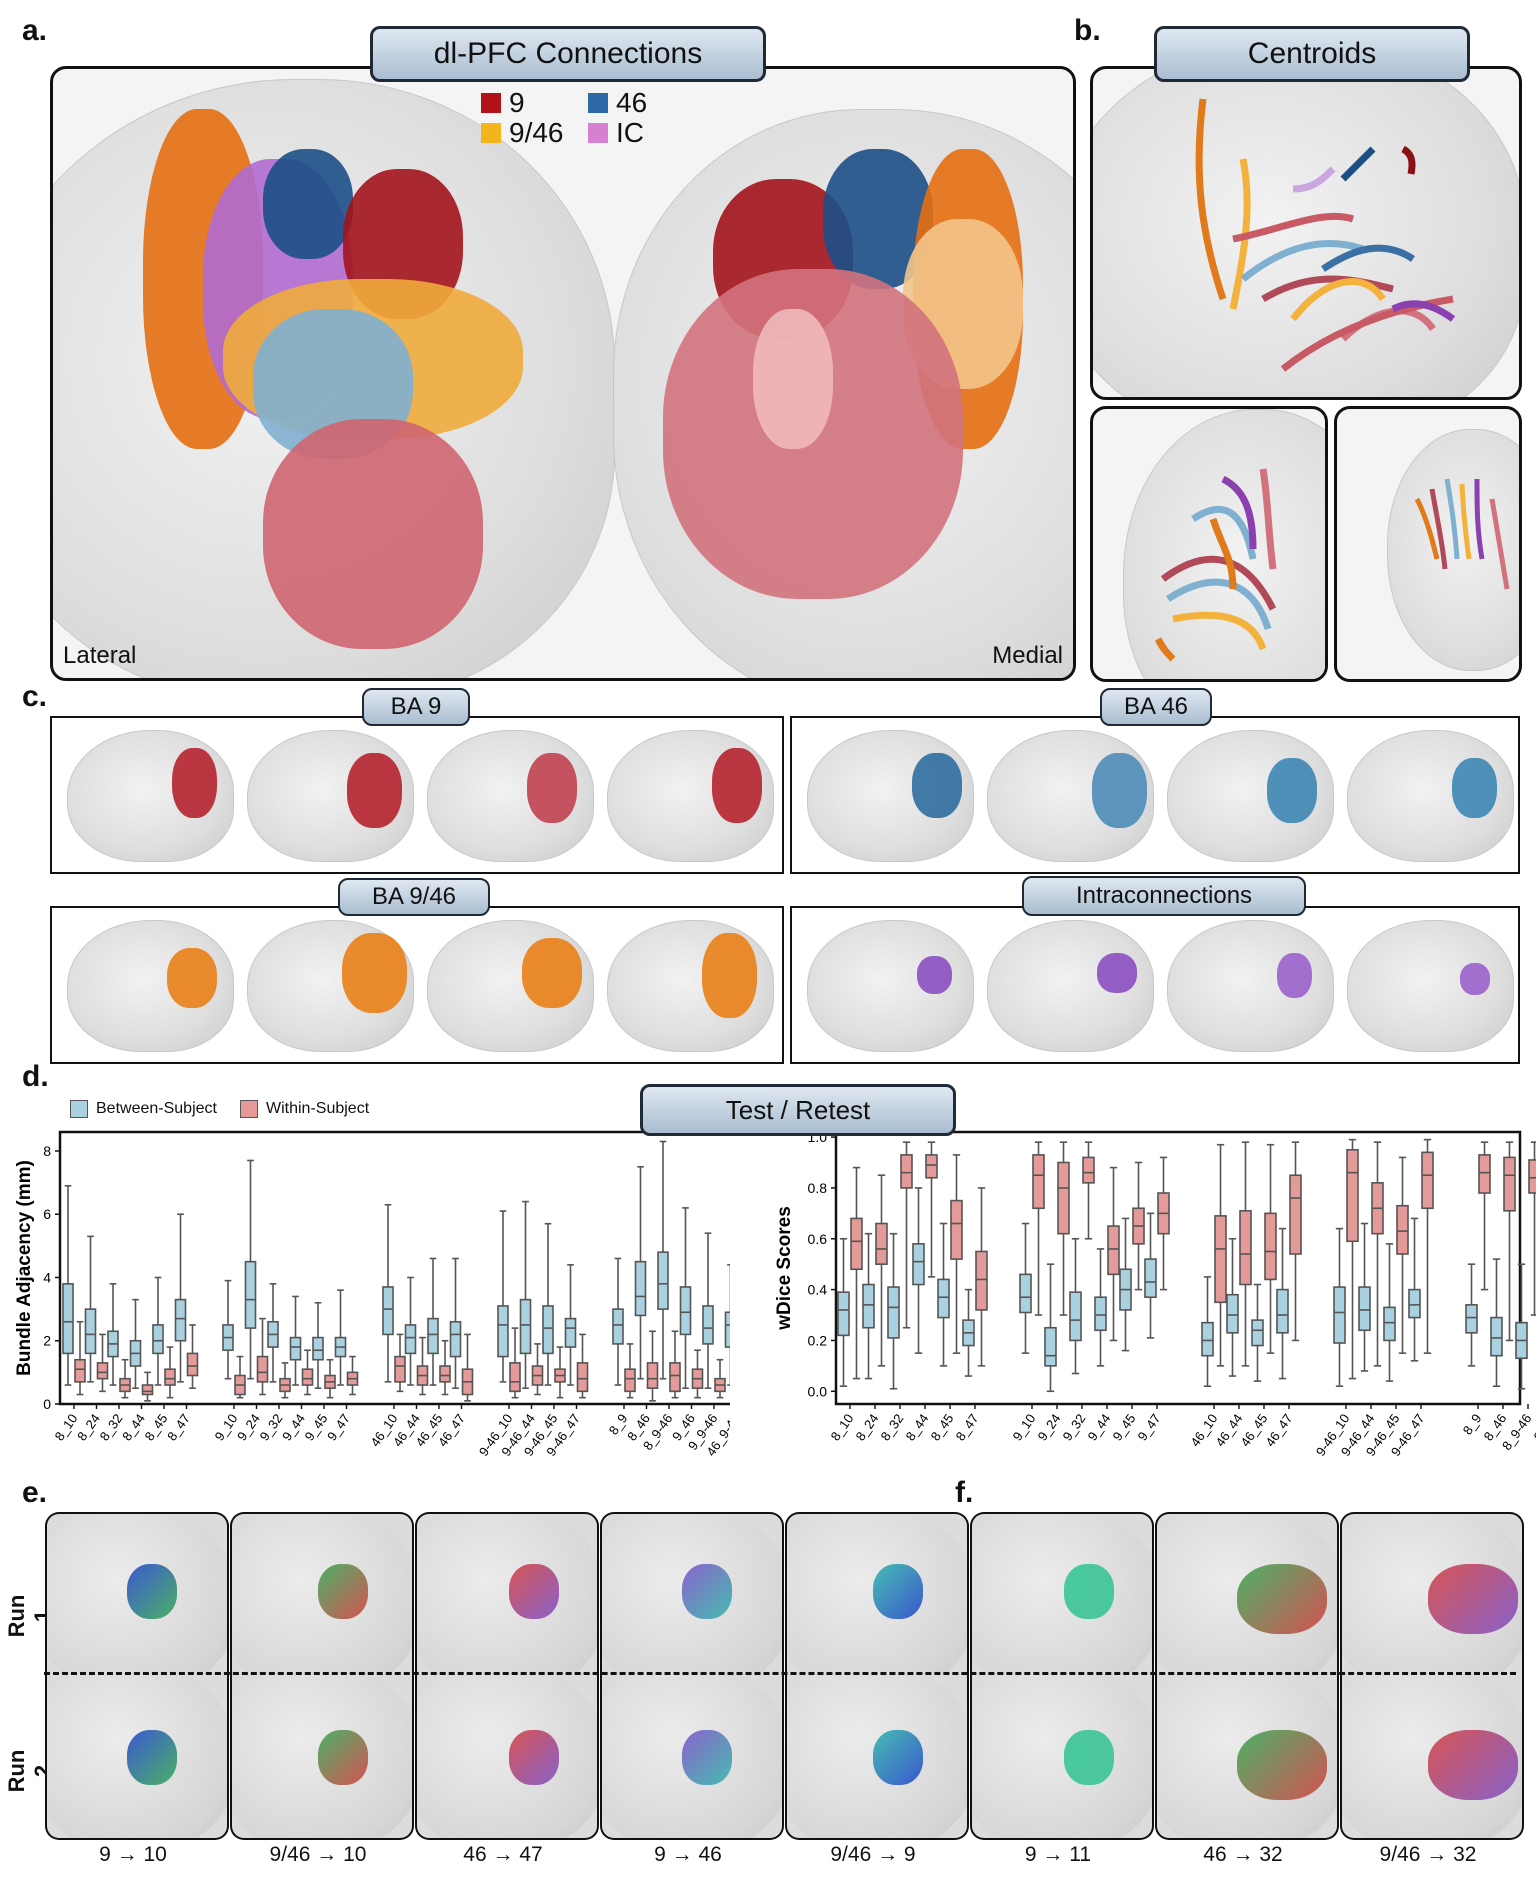 This screenshot has width=1540, height=1881. What do you see at coordinates (47, 1341) in the screenshot?
I see `y-tick-label: 2` at bounding box center [47, 1341].